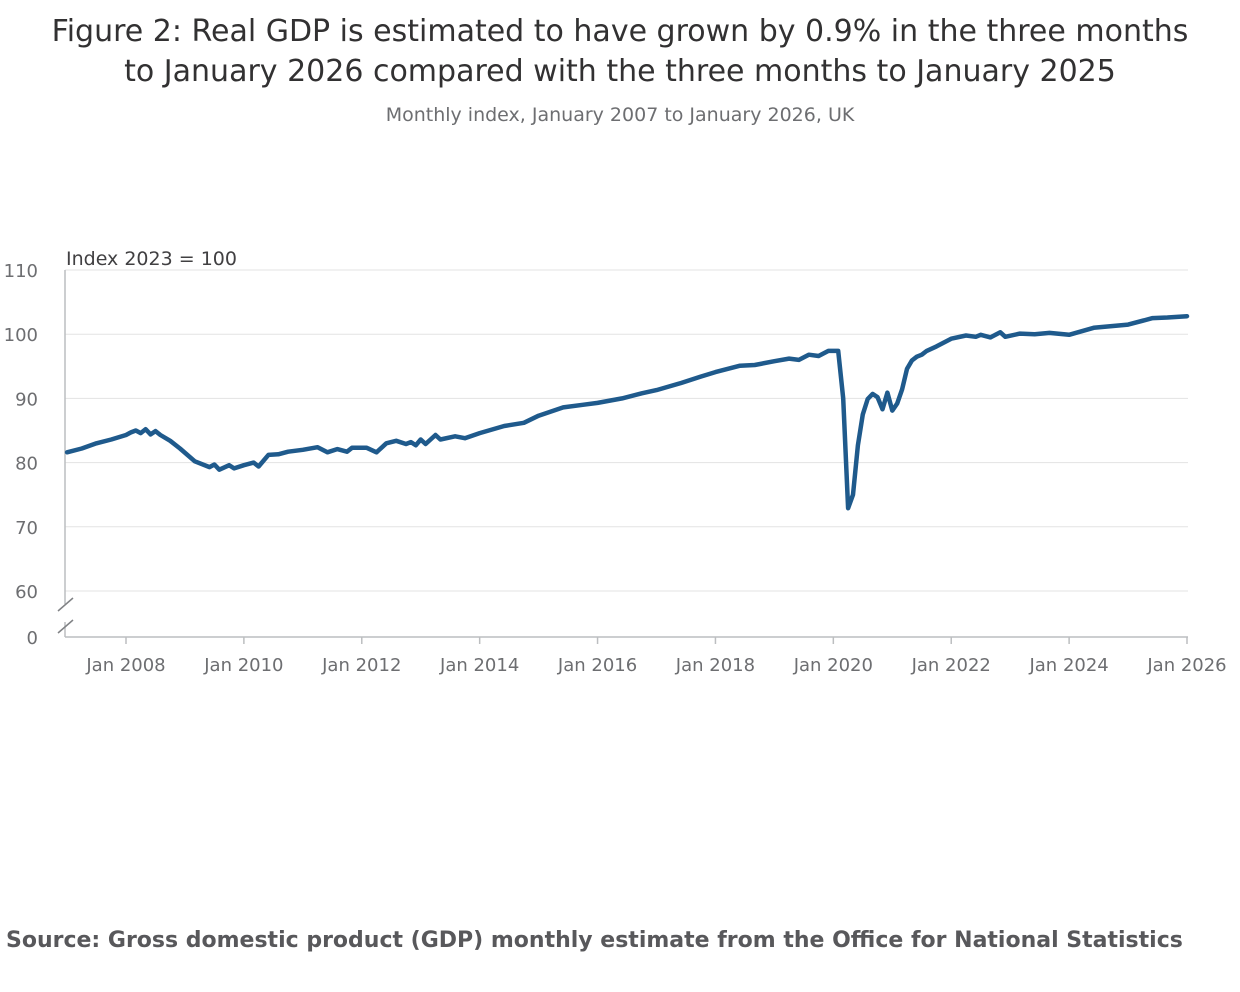 The width and height of the screenshot is (1240, 992). What do you see at coordinates (479, 665) in the screenshot?
I see `x-tick-label: Jan 2014` at bounding box center [479, 665].